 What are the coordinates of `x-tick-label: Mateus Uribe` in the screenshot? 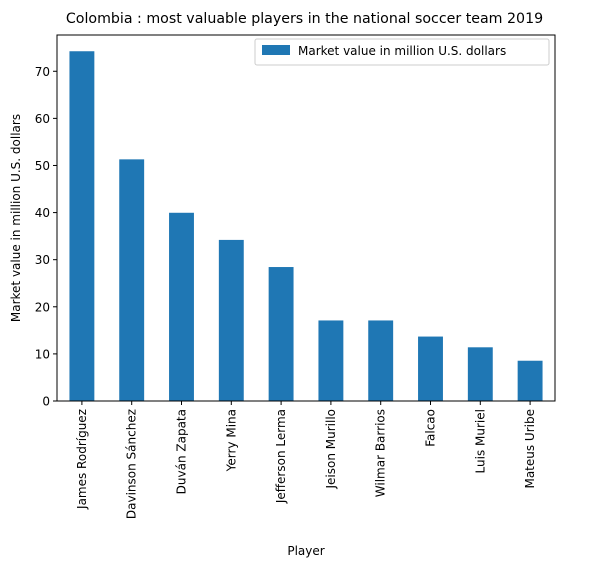 It's located at (530, 449).